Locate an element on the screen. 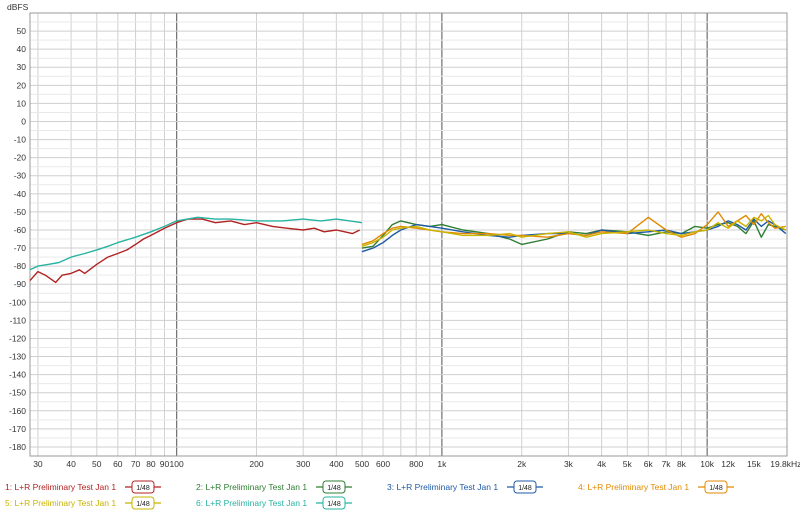  x-tick-label: 6k is located at coordinates (649, 464).